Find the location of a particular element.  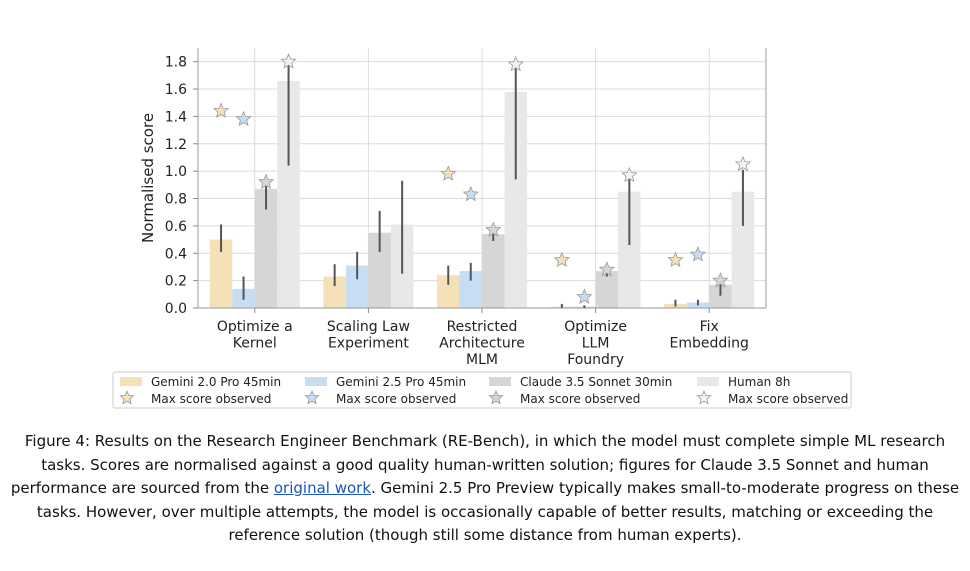

category-label: Architecture is located at coordinates (482, 344).